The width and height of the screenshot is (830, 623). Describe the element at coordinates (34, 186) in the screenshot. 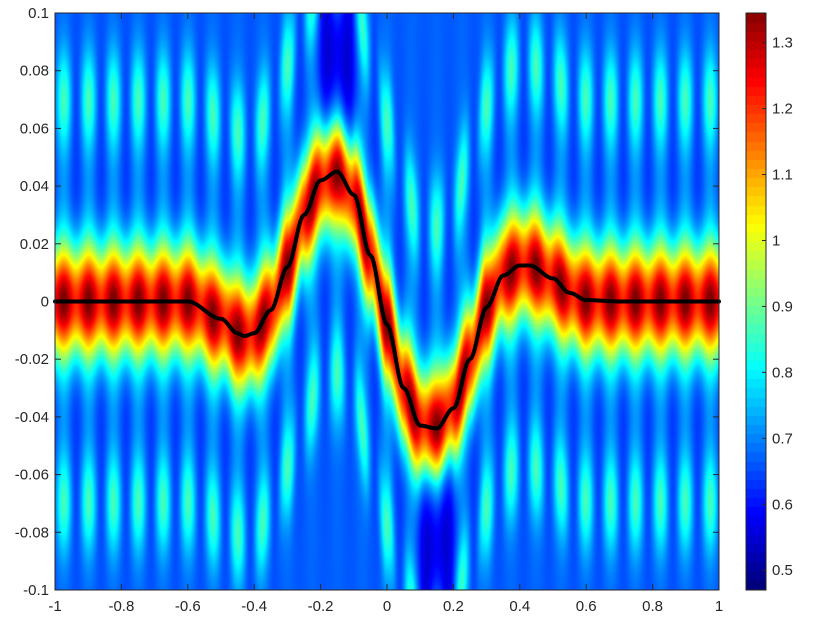

I see `y-tick-label: 0.04` at that location.